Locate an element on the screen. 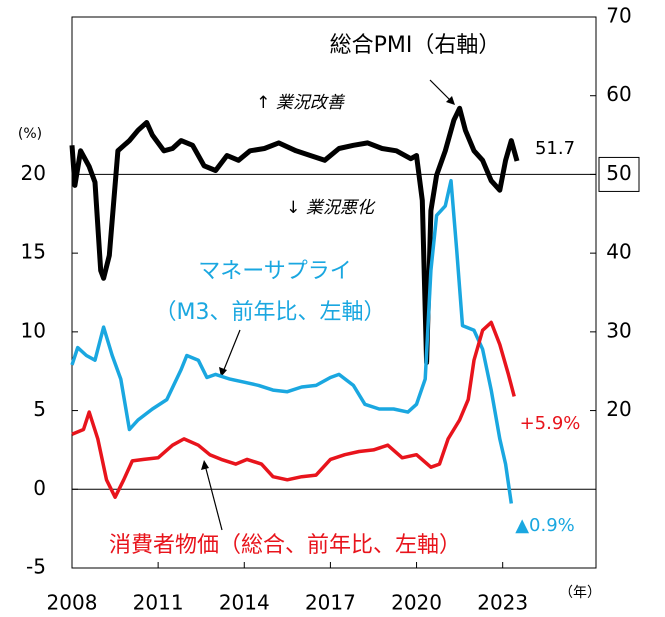 This screenshot has width=665, height=617. y2-tick-label: 40 is located at coordinates (618, 252).